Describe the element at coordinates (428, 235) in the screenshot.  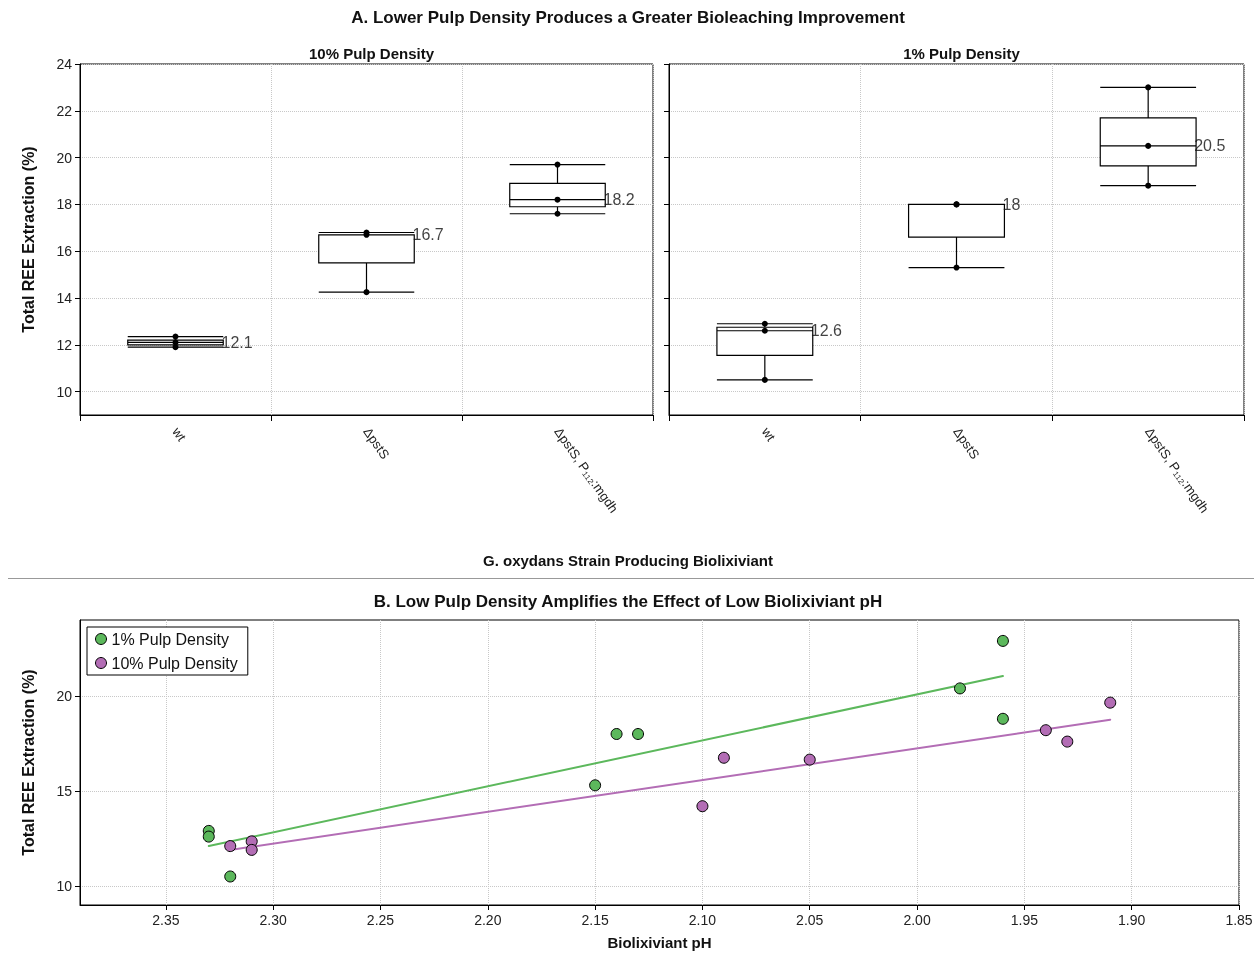
I see `annotation: 16.7` at that location.